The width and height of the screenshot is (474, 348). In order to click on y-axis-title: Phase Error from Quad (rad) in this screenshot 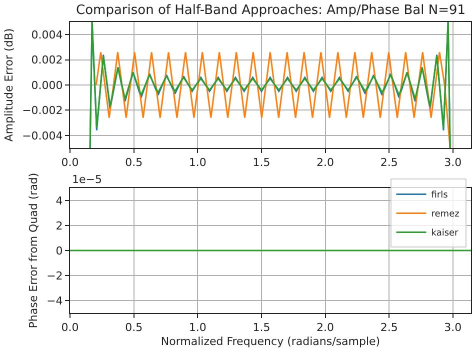, I will do `click(33, 250)`.